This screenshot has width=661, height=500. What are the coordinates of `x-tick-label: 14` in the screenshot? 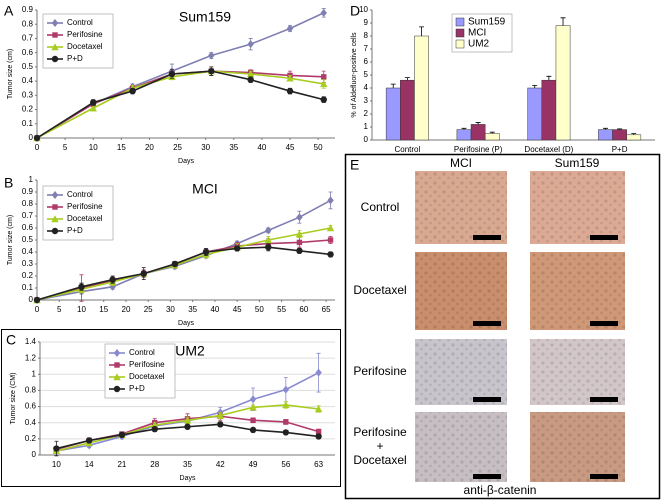 It's located at (89, 464).